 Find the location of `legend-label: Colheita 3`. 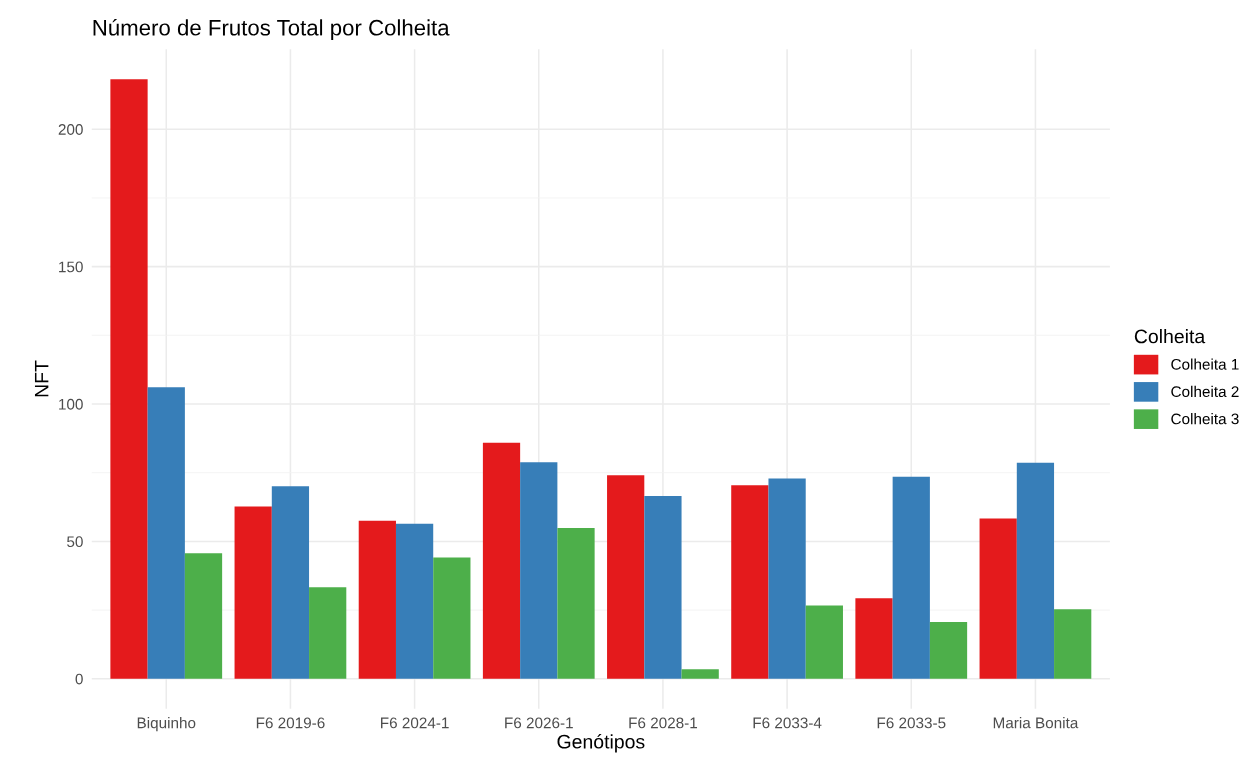

legend-label: Colheita 3 is located at coordinates (1205, 419).